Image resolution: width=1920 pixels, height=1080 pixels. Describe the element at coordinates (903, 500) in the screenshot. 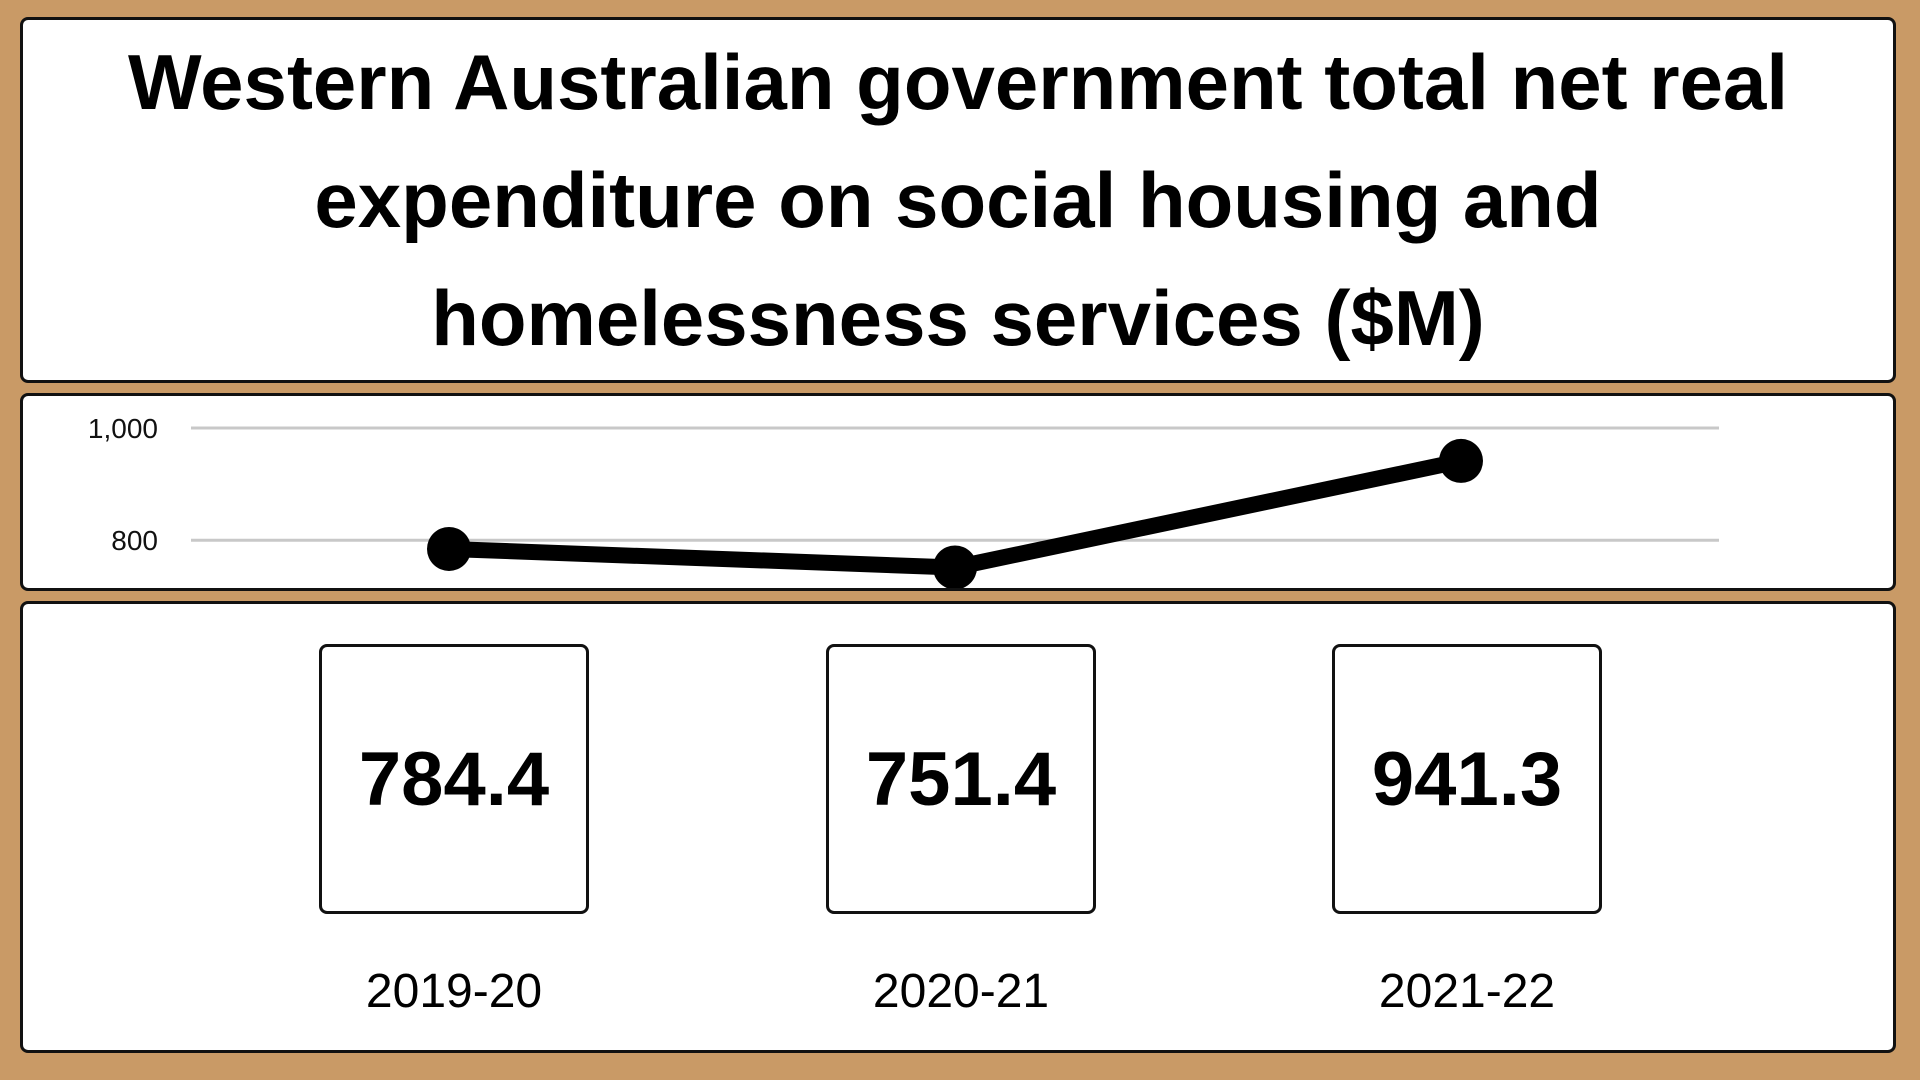

I see `line-chart: 800 1,000` at that location.